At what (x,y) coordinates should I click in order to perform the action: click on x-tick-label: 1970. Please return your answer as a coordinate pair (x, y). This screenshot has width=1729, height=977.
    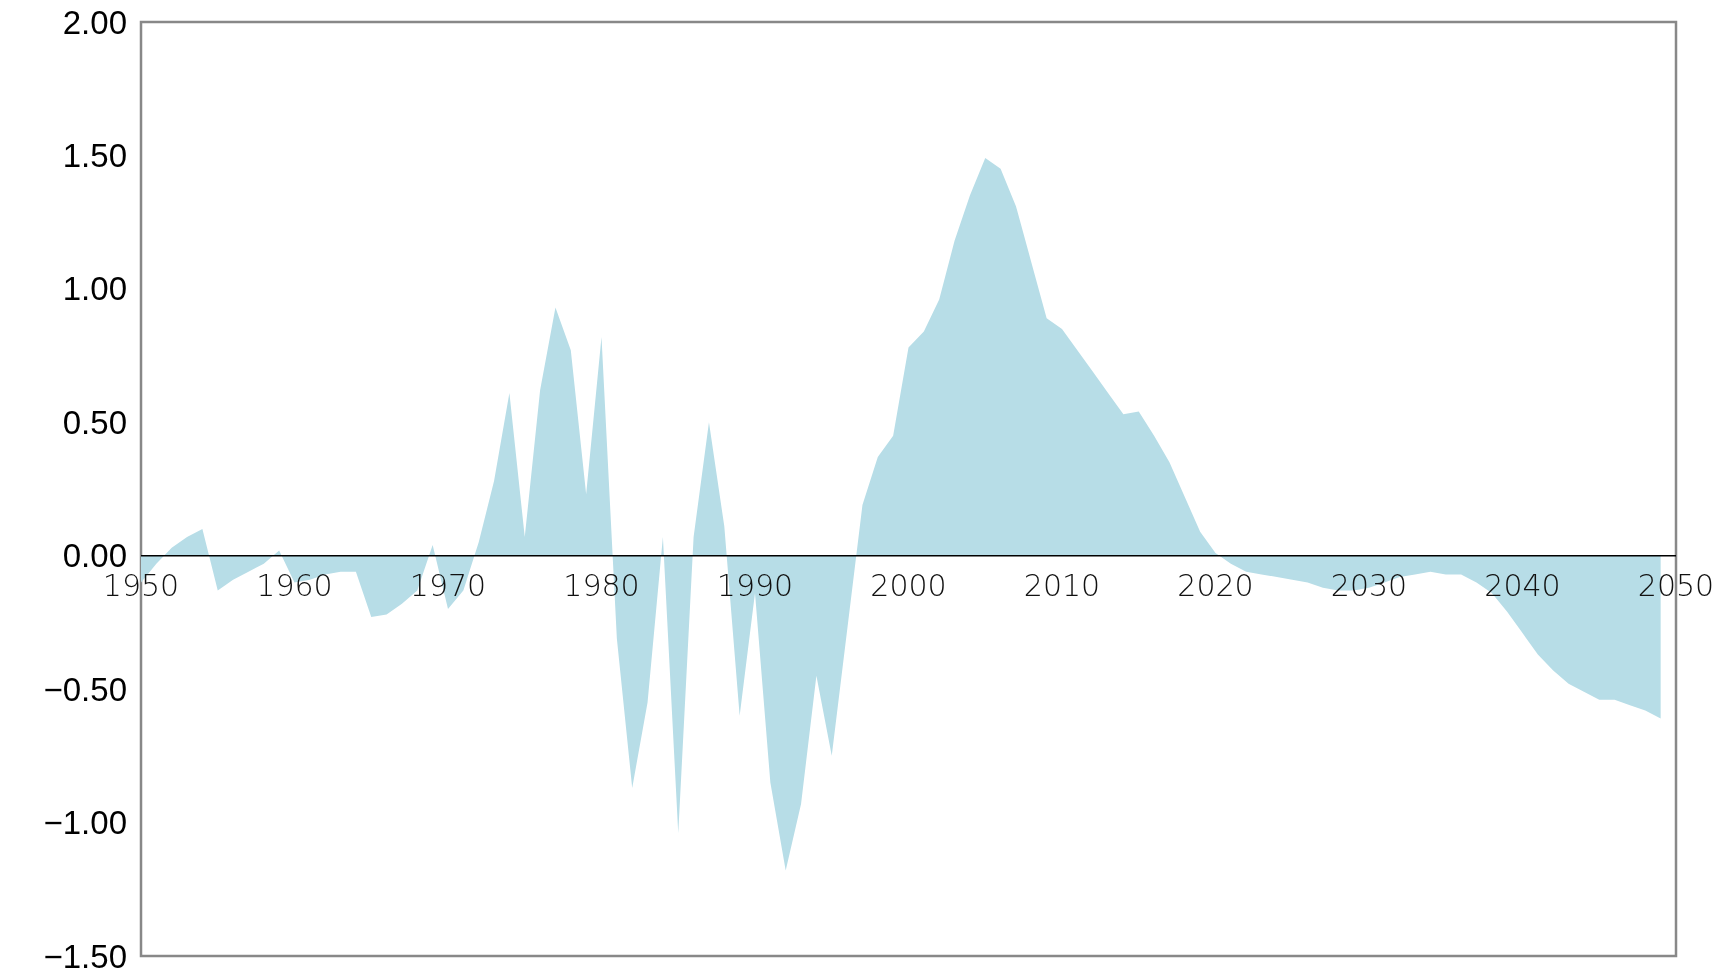
    Looking at the image, I should click on (448, 585).